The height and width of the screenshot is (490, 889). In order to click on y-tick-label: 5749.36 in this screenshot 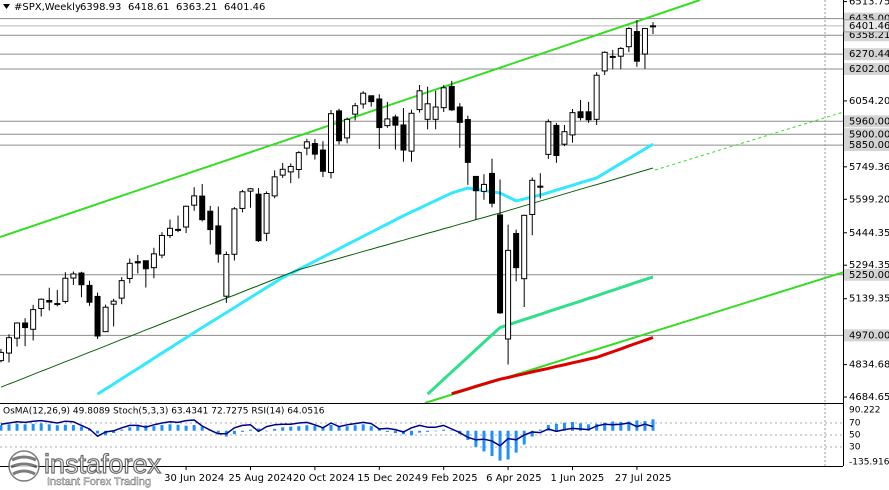, I will do `click(869, 167)`.